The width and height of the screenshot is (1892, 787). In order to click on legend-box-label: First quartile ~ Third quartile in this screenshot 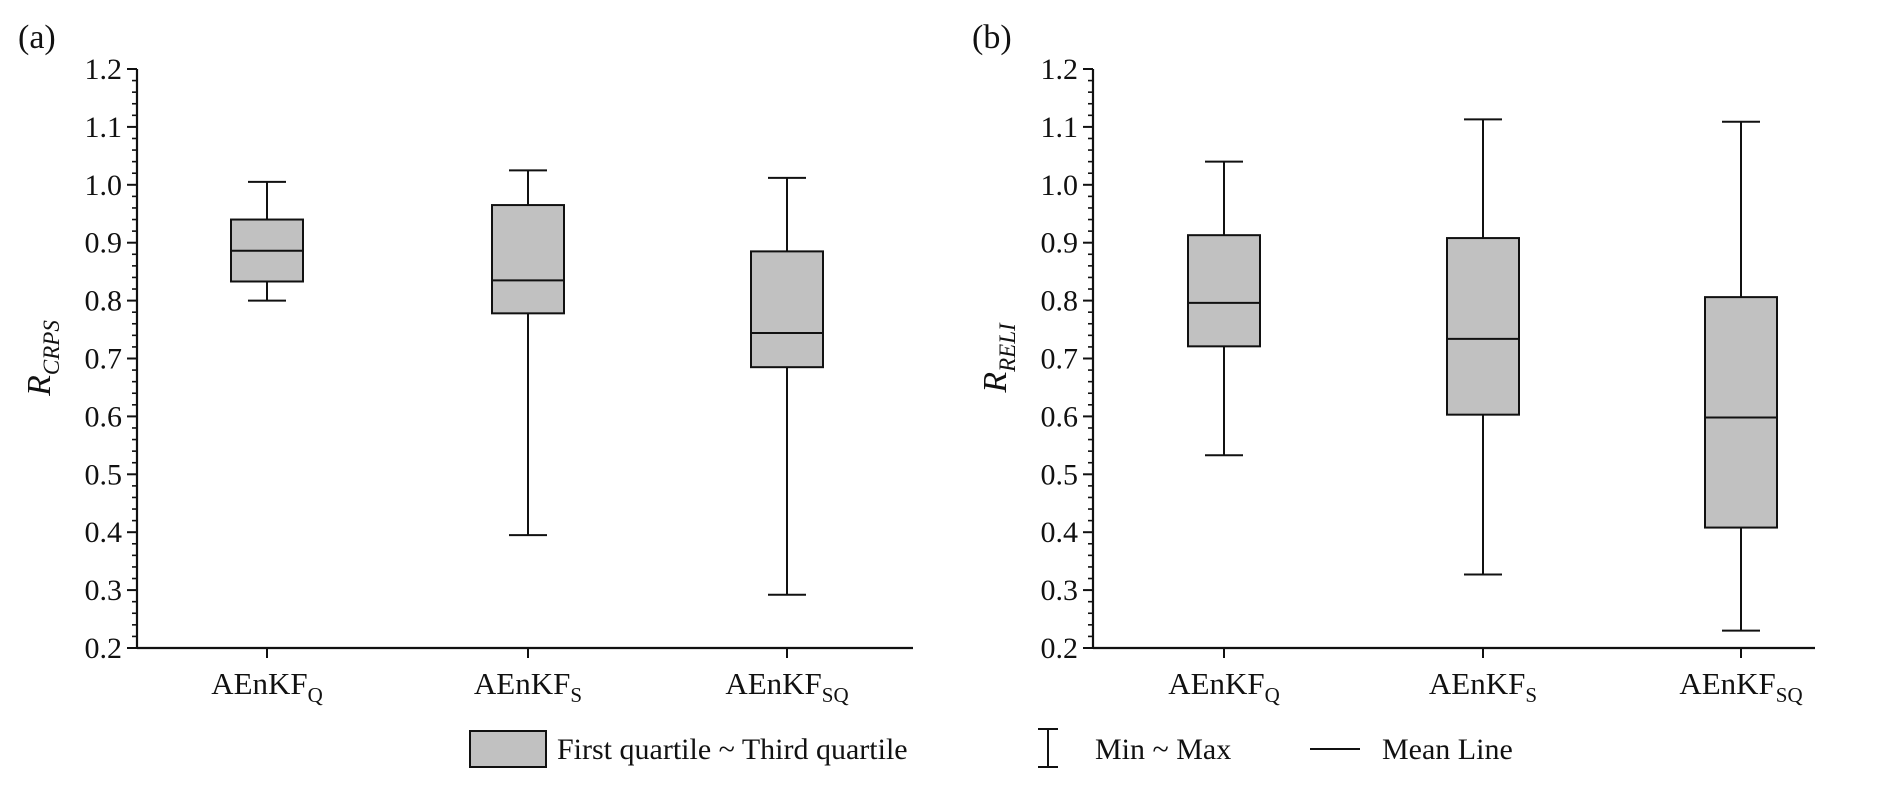, I will do `click(732, 749)`.